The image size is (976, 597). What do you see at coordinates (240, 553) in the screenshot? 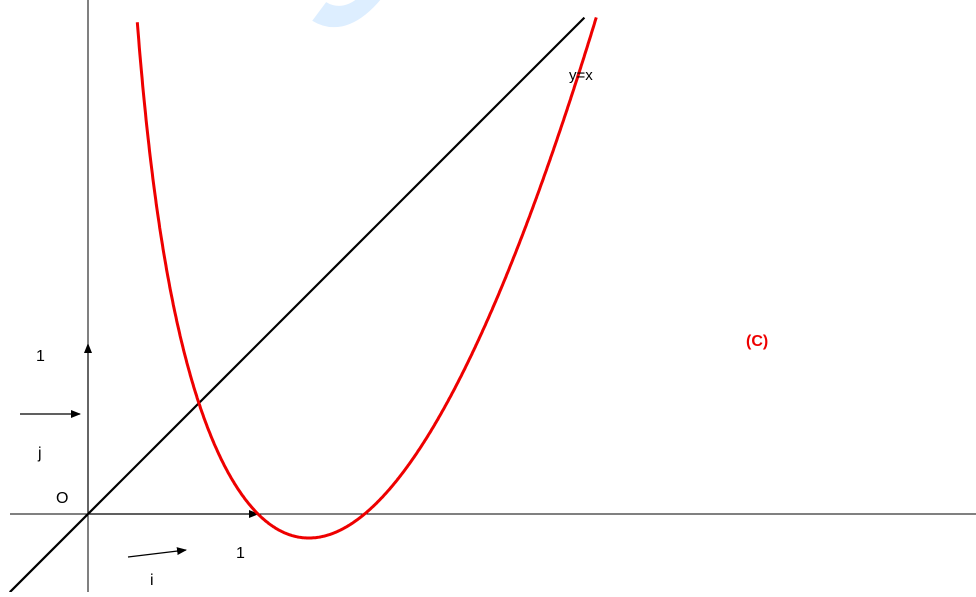
I see `x-tick-label-1: 1` at bounding box center [240, 553].